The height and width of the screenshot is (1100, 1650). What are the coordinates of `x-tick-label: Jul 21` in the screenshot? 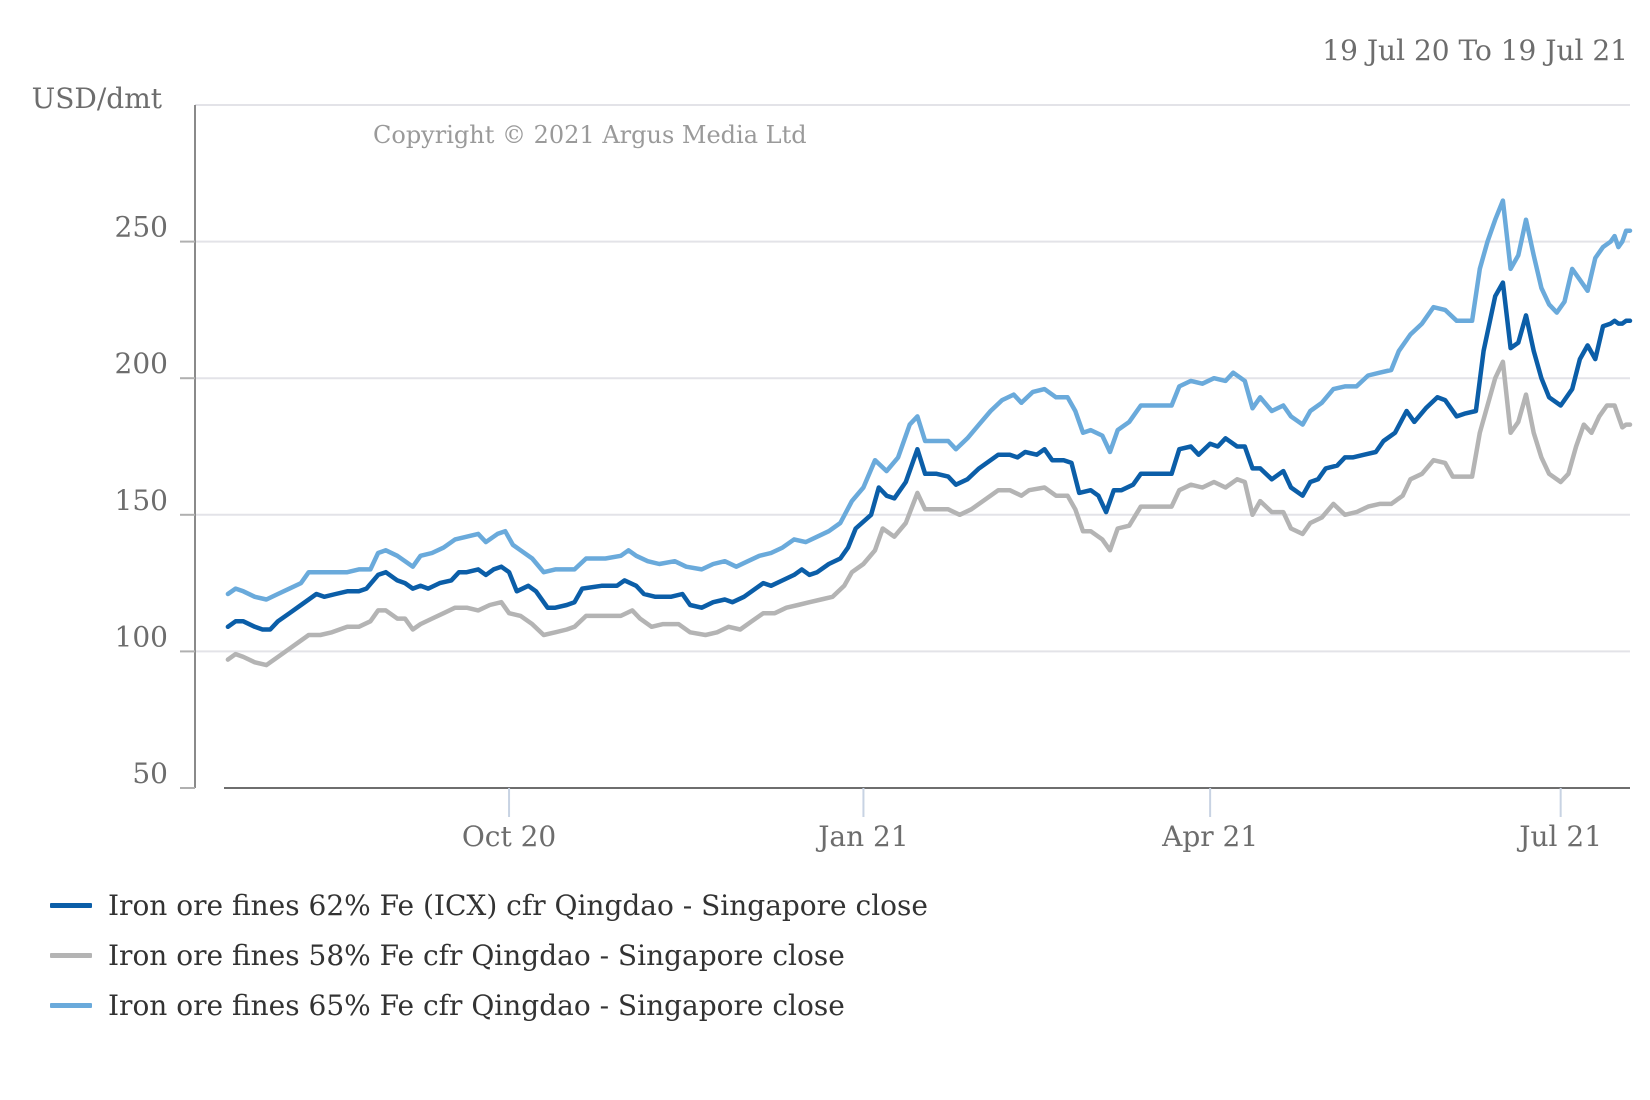 It's located at (1559, 836).